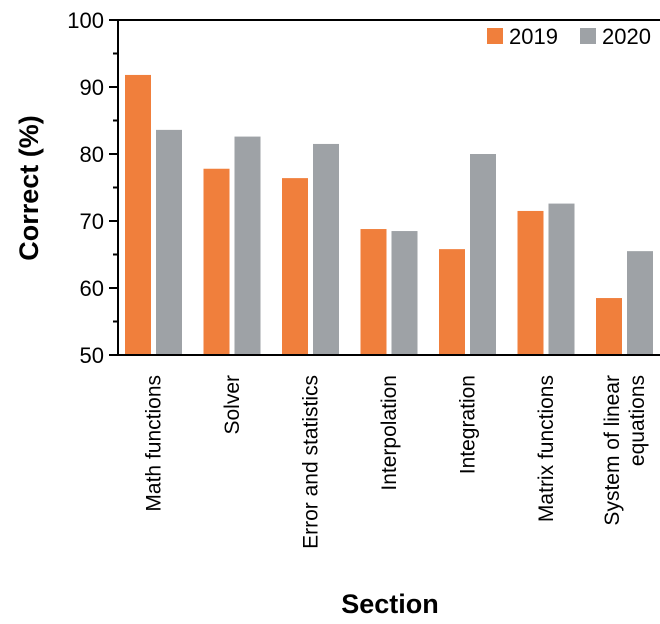 The image size is (660, 624). What do you see at coordinates (92, 288) in the screenshot?
I see `y-tick-label: 60` at bounding box center [92, 288].